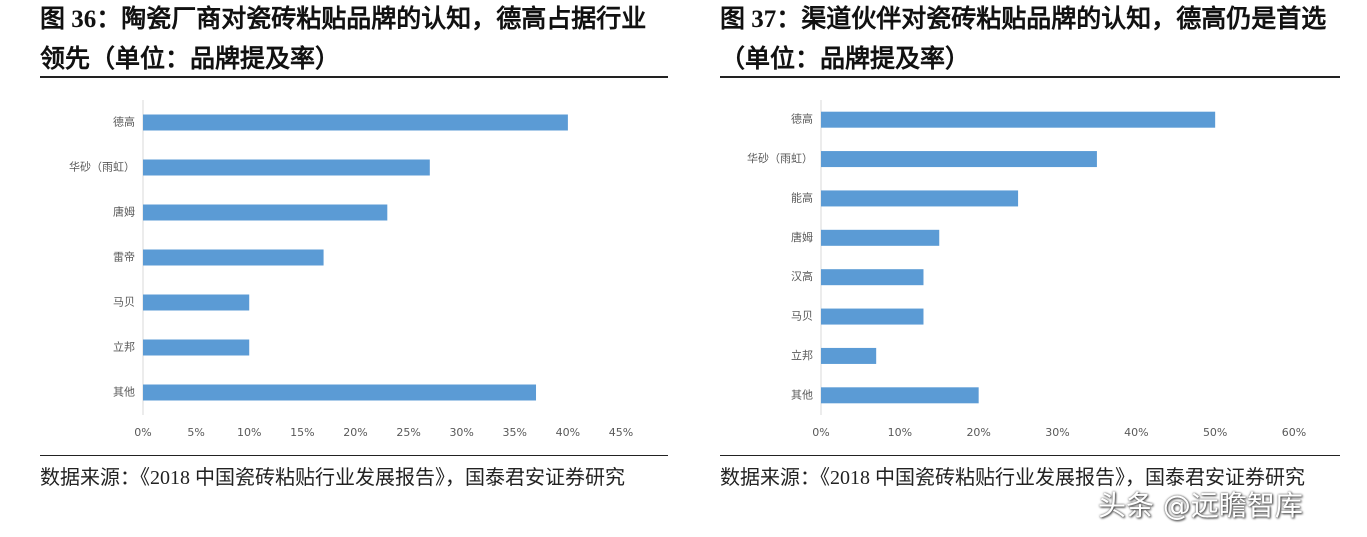  Describe the element at coordinates (802, 276) in the screenshot. I see `y-tick-label: 汉高` at that location.